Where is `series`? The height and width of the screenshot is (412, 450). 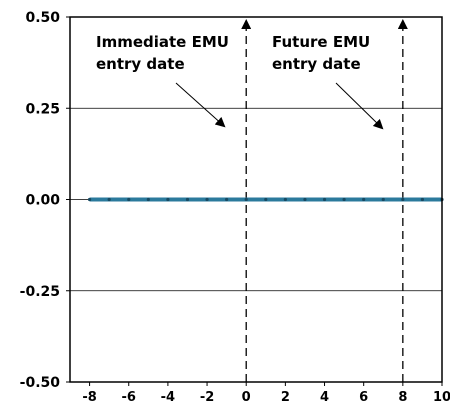
series is located at coordinates (265, 199).